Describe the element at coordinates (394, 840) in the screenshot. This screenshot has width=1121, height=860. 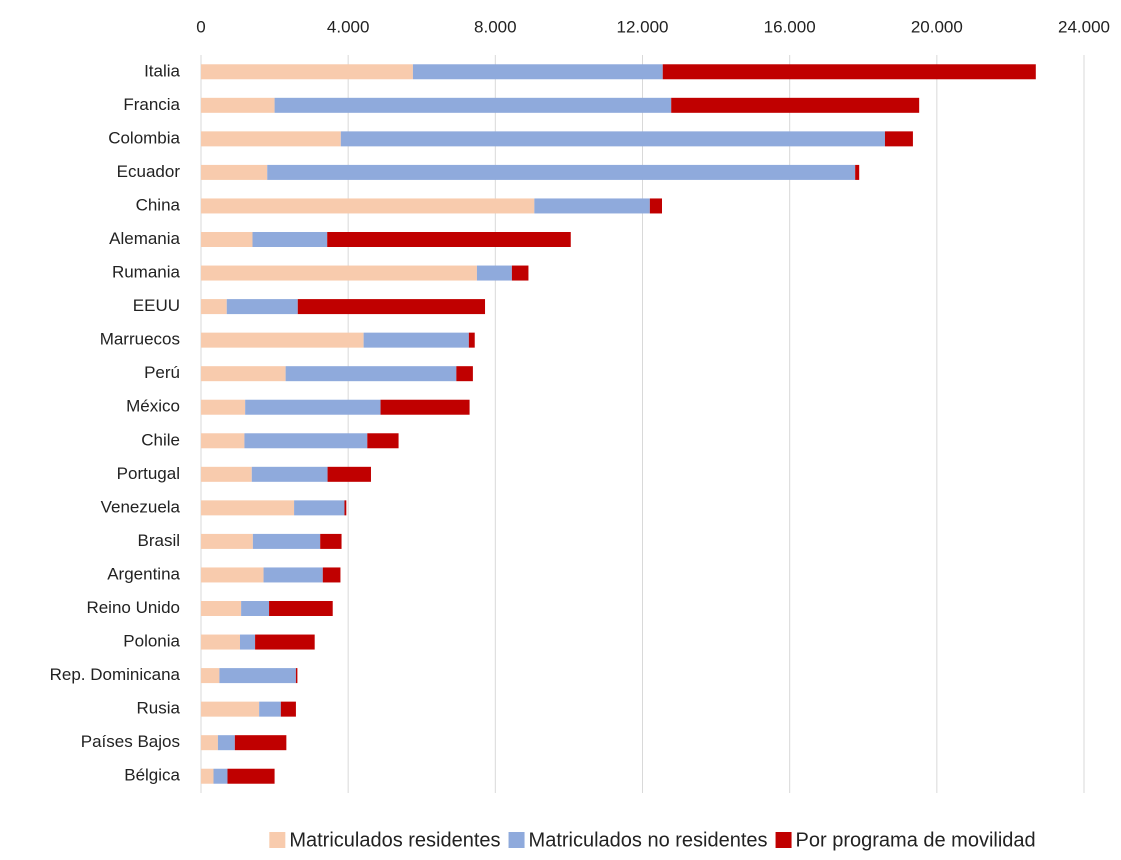
I see `legend-label: Matriculados residentes` at that location.